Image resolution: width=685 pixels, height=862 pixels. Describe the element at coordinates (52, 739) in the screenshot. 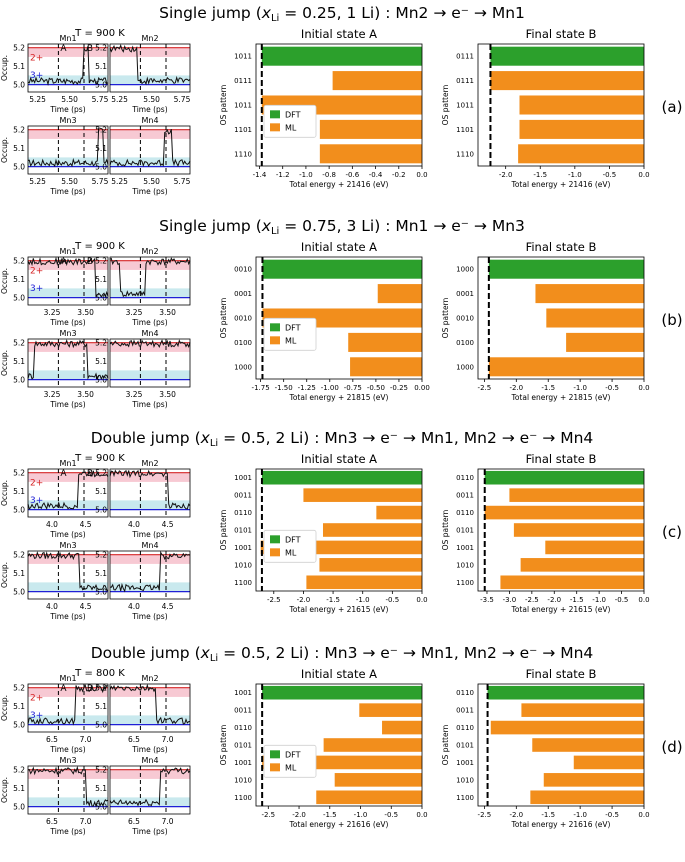

I see `occupation-xtick: 6.5` at that location.